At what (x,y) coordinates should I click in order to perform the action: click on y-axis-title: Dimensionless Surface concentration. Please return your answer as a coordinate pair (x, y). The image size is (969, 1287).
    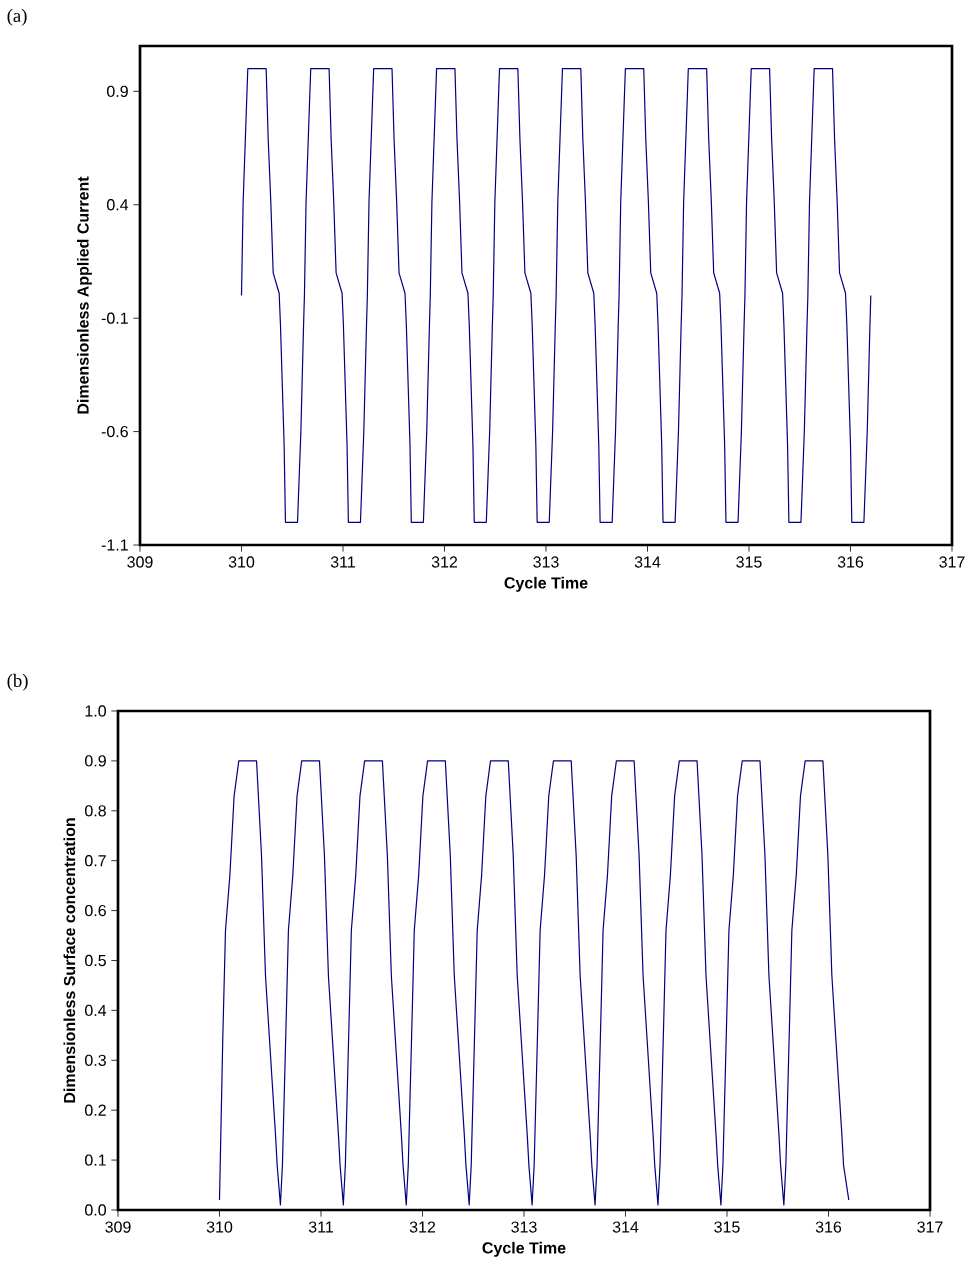
    Looking at the image, I should click on (69, 960).